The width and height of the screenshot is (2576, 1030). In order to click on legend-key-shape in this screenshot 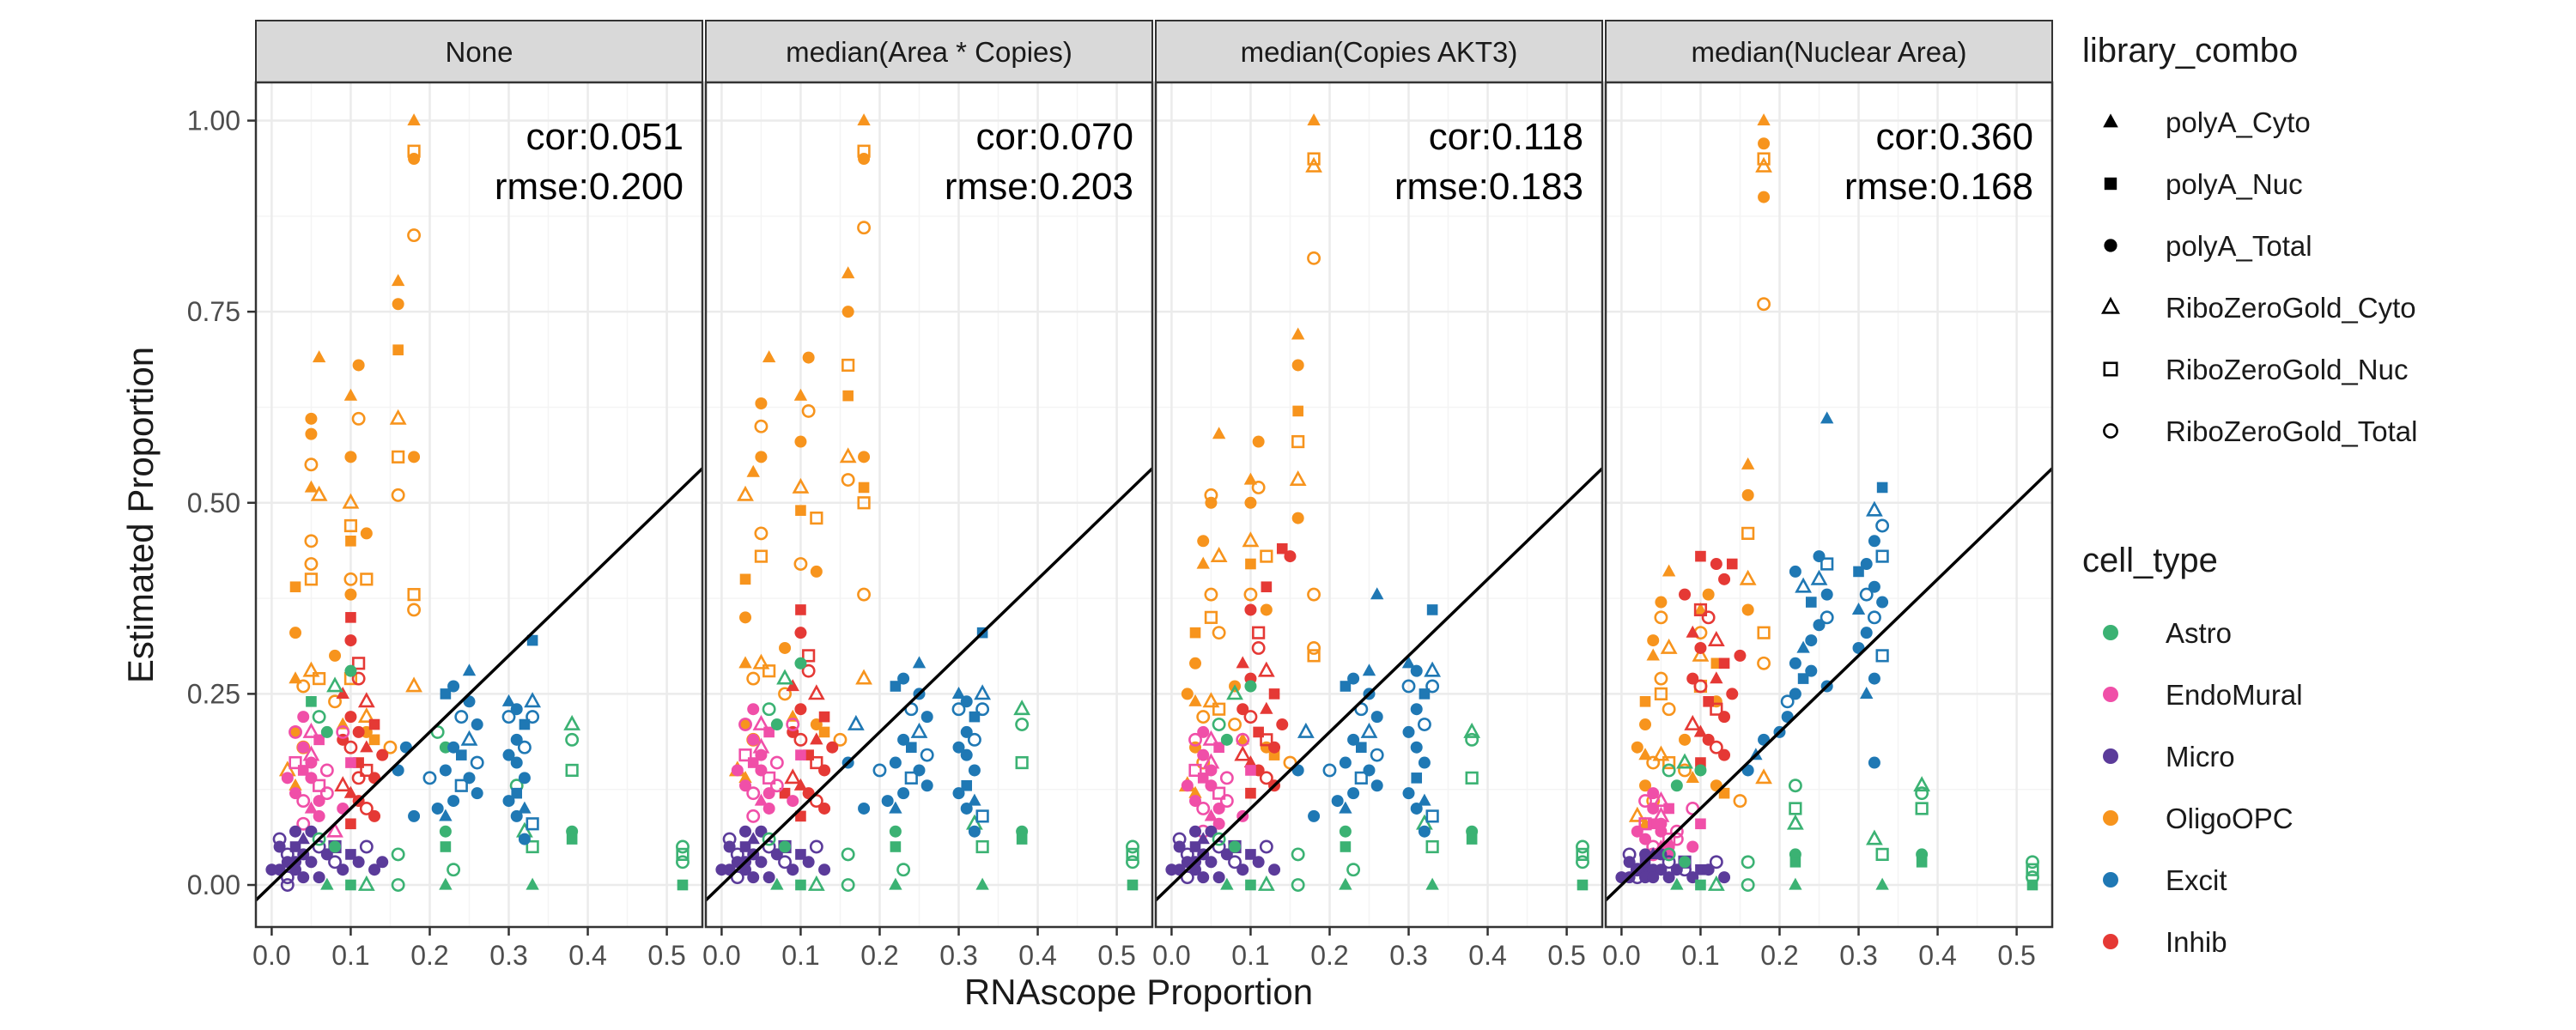, I will do `click(2111, 431)`.